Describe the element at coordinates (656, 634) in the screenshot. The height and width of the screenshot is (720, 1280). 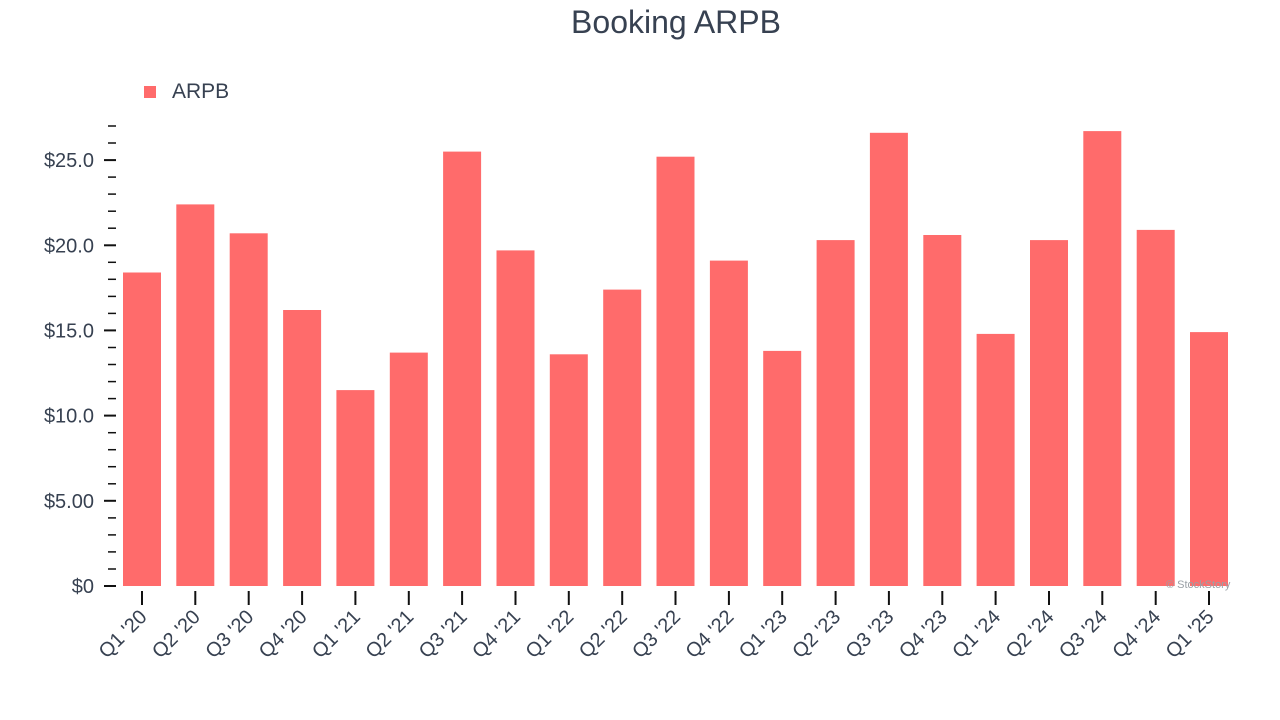
I see `x-tick-label: Q3 '22` at that location.